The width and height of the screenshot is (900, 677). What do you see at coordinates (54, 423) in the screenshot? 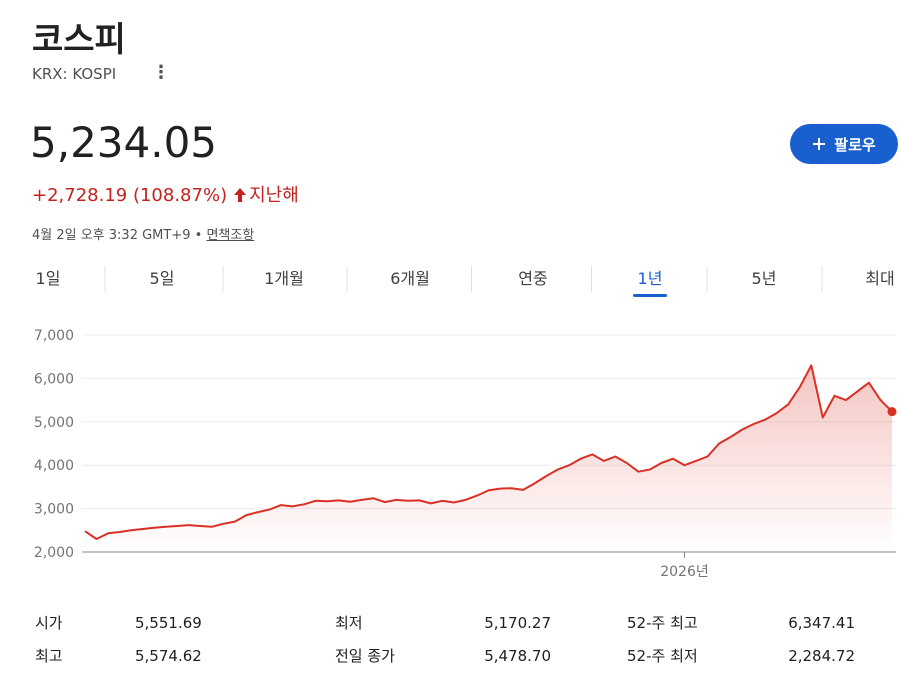
I see `y-tick-label: 5,000` at bounding box center [54, 423].